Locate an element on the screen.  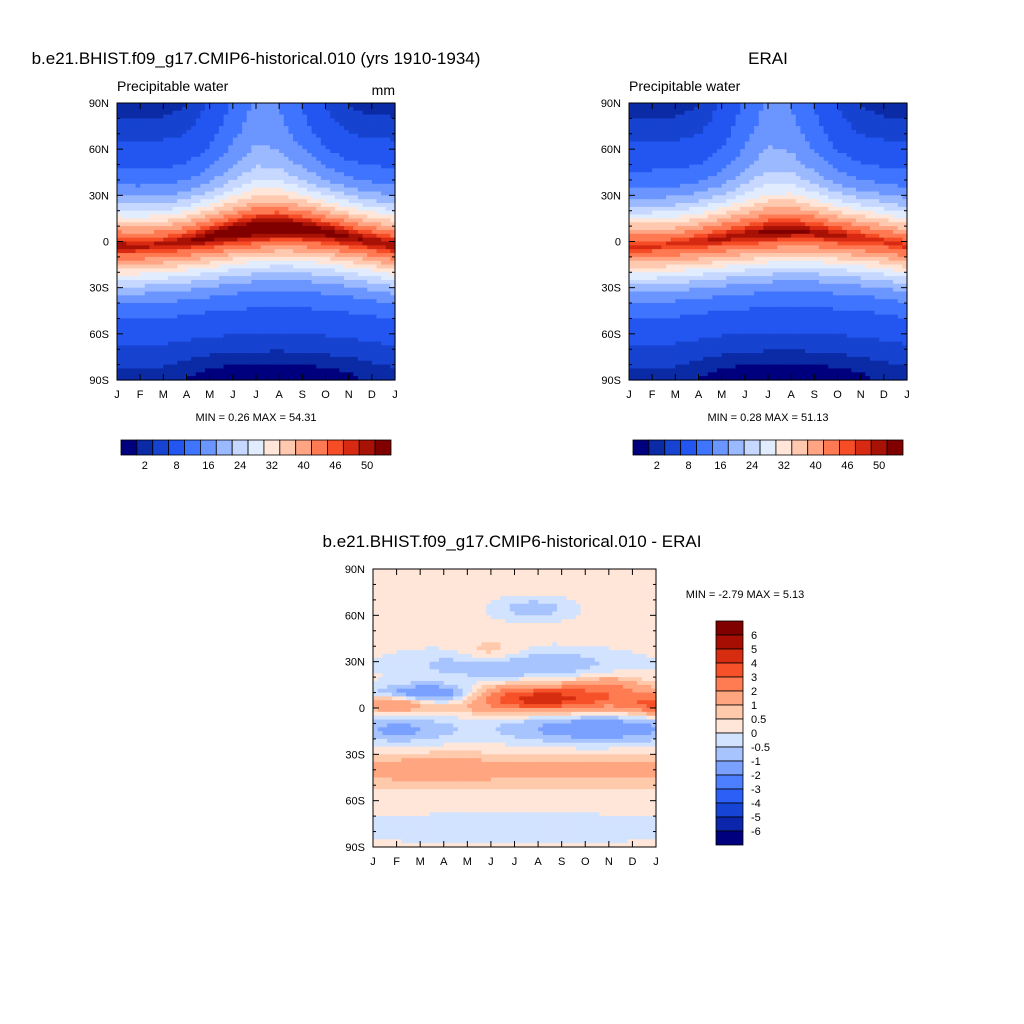
colorbar-swatch is located at coordinates (192, 447).